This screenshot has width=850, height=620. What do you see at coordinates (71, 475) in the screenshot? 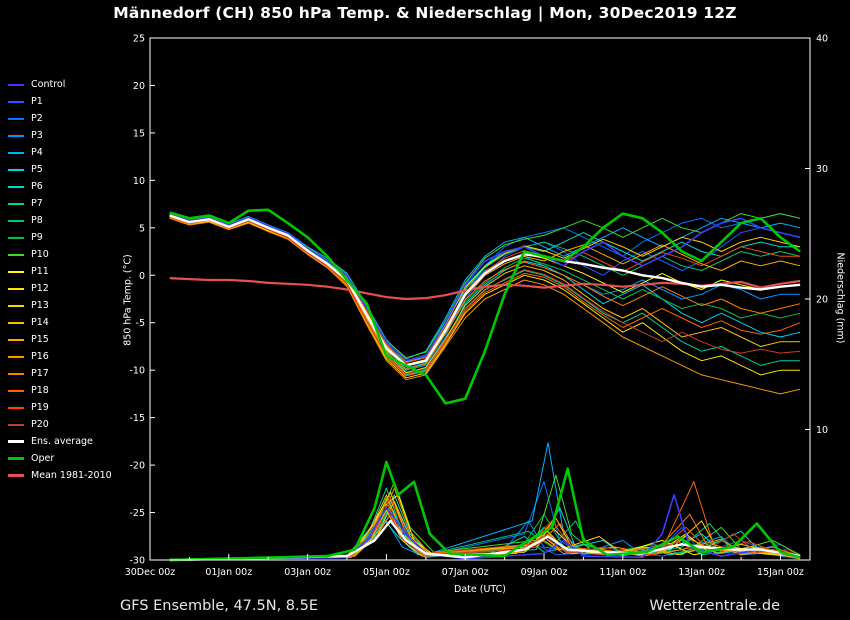
I see `legend-label-mean-1981-2010: Mean 1981-2010` at bounding box center [71, 475].